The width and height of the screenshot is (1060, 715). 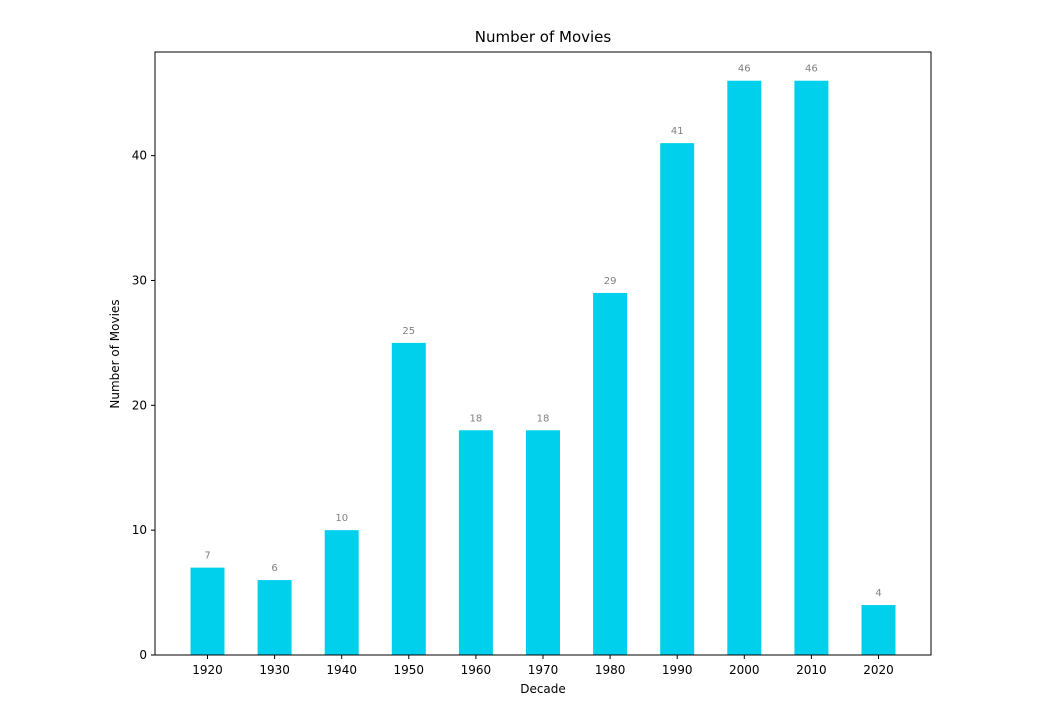 I want to click on bar-1990, so click(x=677, y=399).